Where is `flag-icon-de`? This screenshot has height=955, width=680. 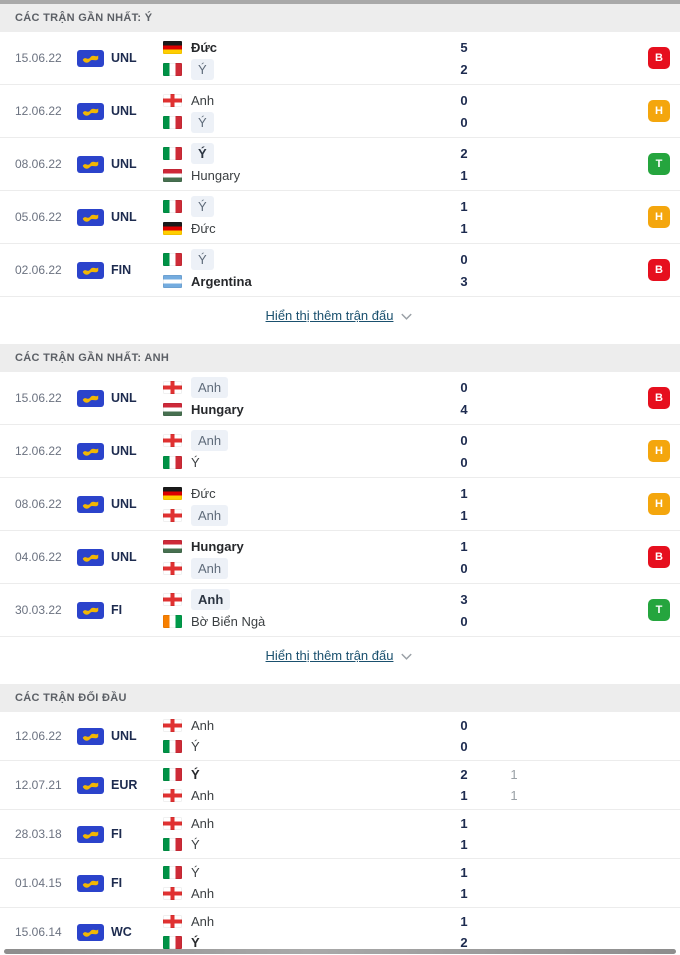
flag-icon-de is located at coordinates (172, 228).